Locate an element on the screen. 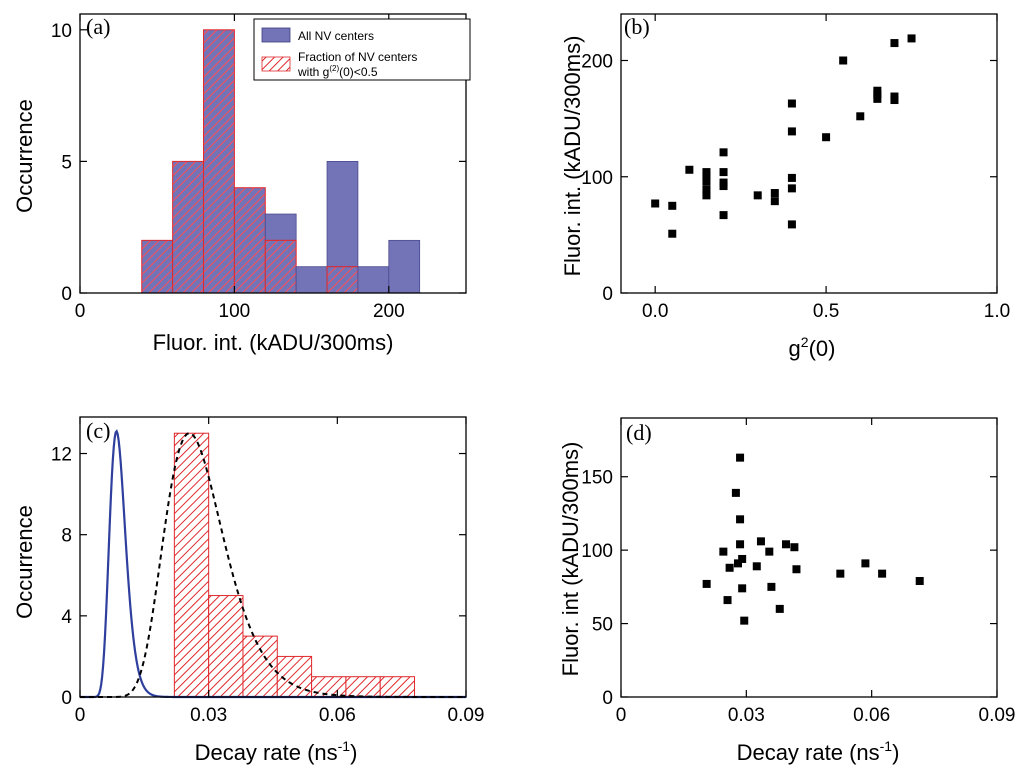 The height and width of the screenshot is (772, 1034). panel-c-y-axis-label: Occurrence is located at coordinates (24, 562).